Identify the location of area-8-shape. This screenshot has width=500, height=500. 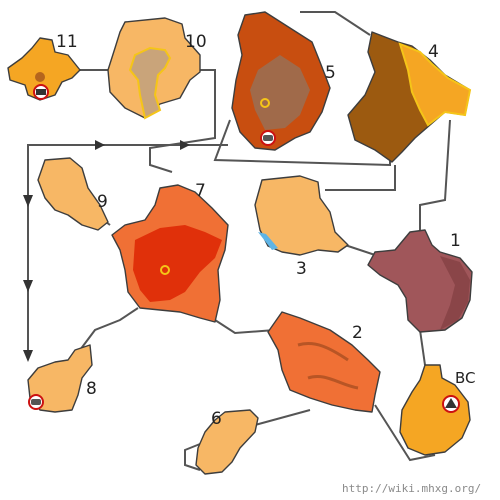
(60, 378).